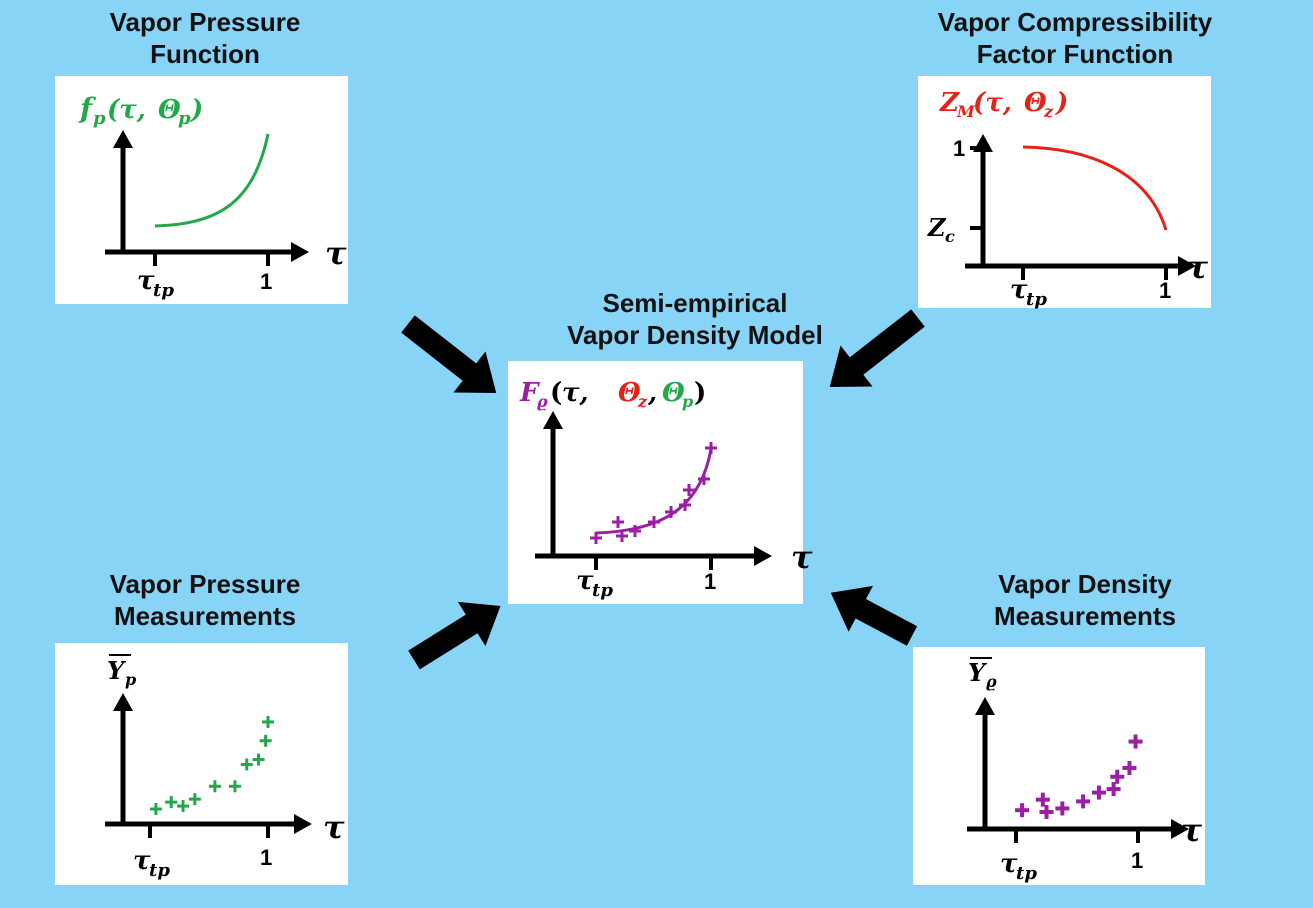 Image resolution: width=1313 pixels, height=908 pixels. Describe the element at coordinates (449, 354) in the screenshot. I see `arrow-top-left` at that location.